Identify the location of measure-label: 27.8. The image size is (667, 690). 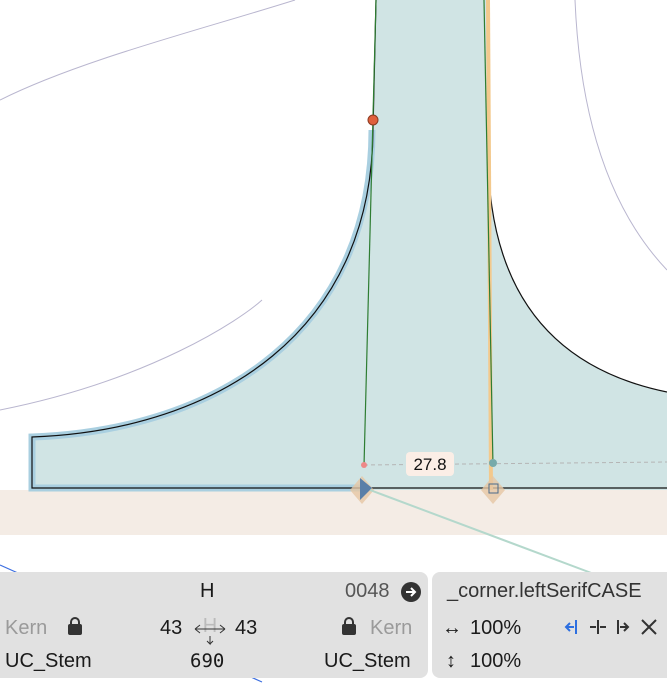
(429, 464).